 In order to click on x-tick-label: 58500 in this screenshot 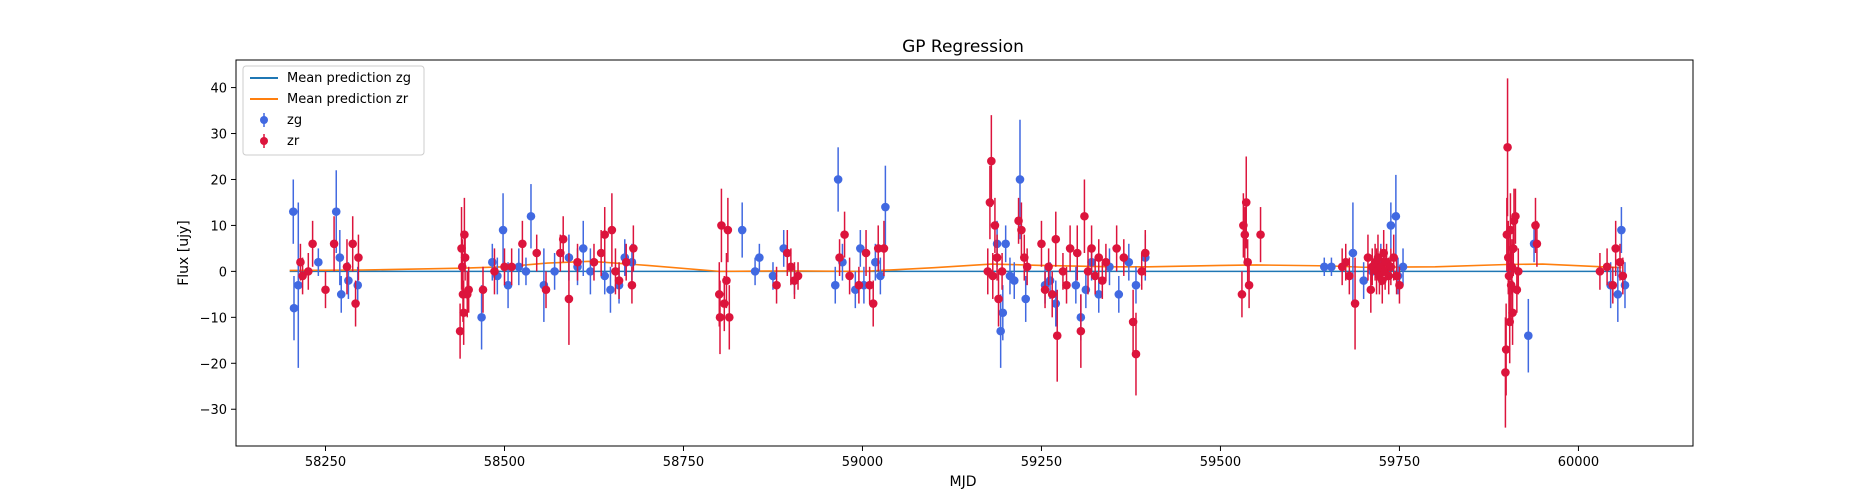, I will do `click(504, 462)`.